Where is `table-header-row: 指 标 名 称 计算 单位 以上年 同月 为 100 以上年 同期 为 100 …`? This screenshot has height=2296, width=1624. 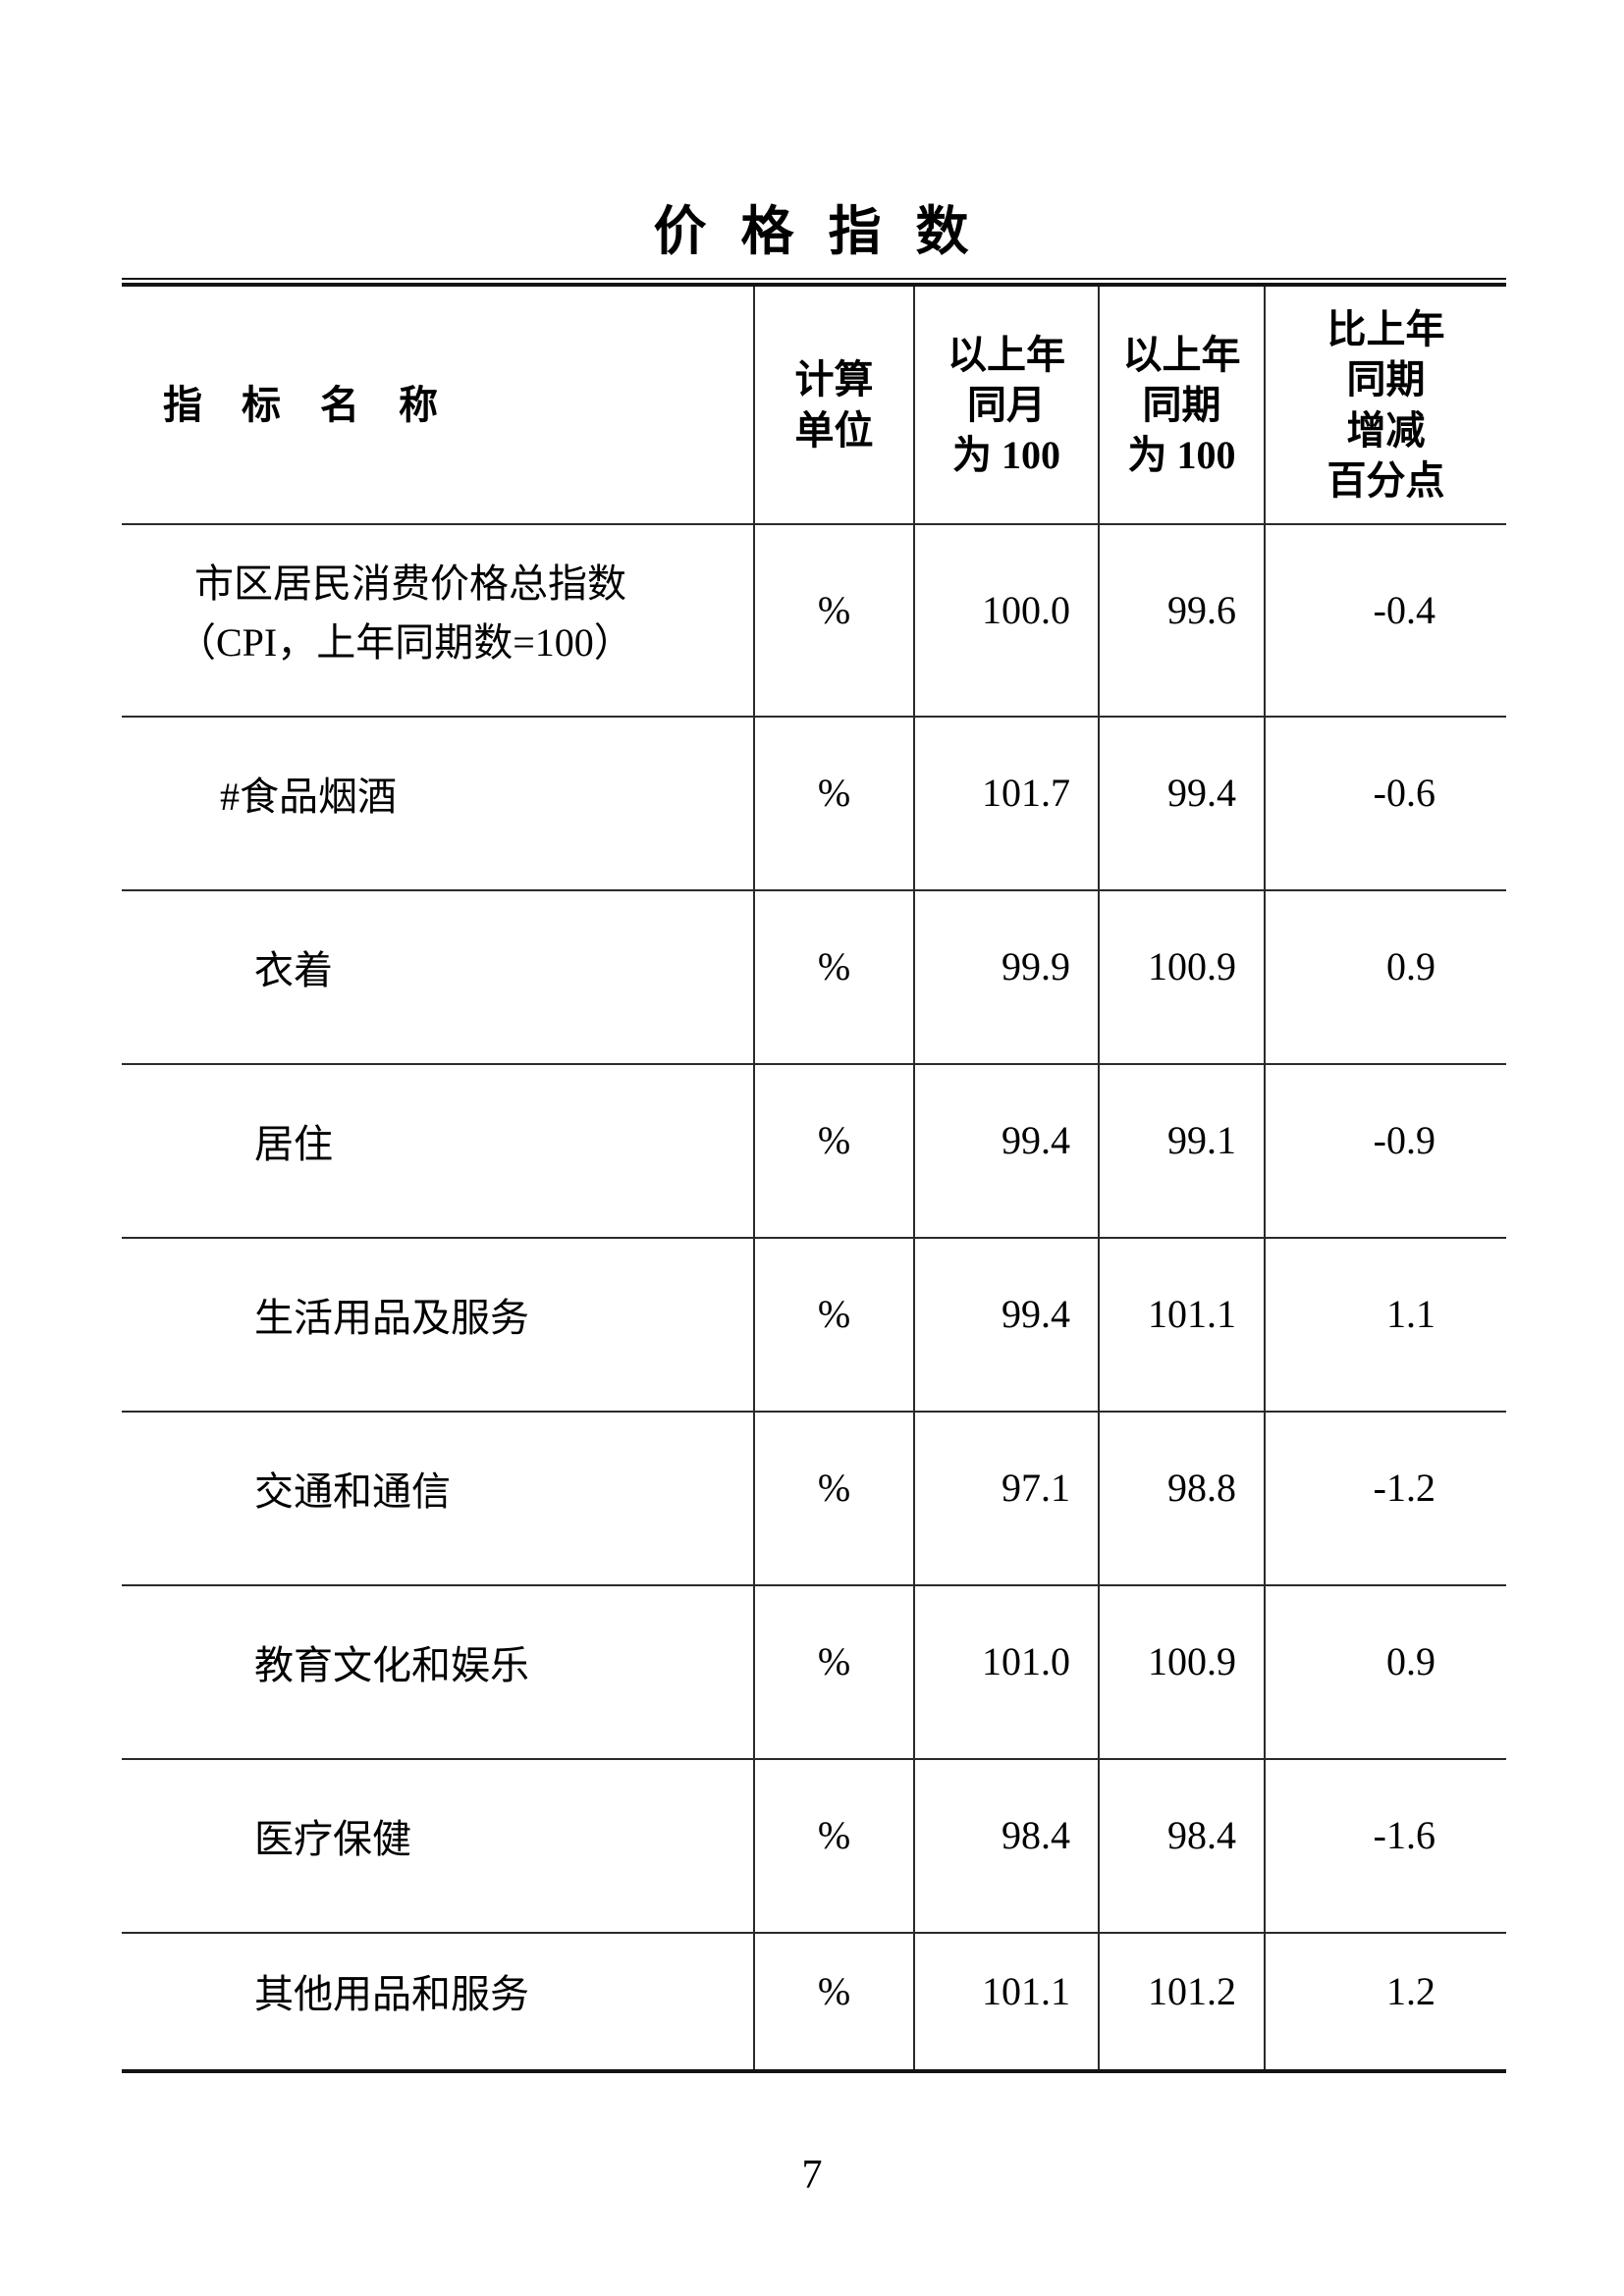 table-header-row: 指 标 名 称 计算 单位 以上年 同月 为 100 以上年 同期 为 100 … is located at coordinates (814, 405).